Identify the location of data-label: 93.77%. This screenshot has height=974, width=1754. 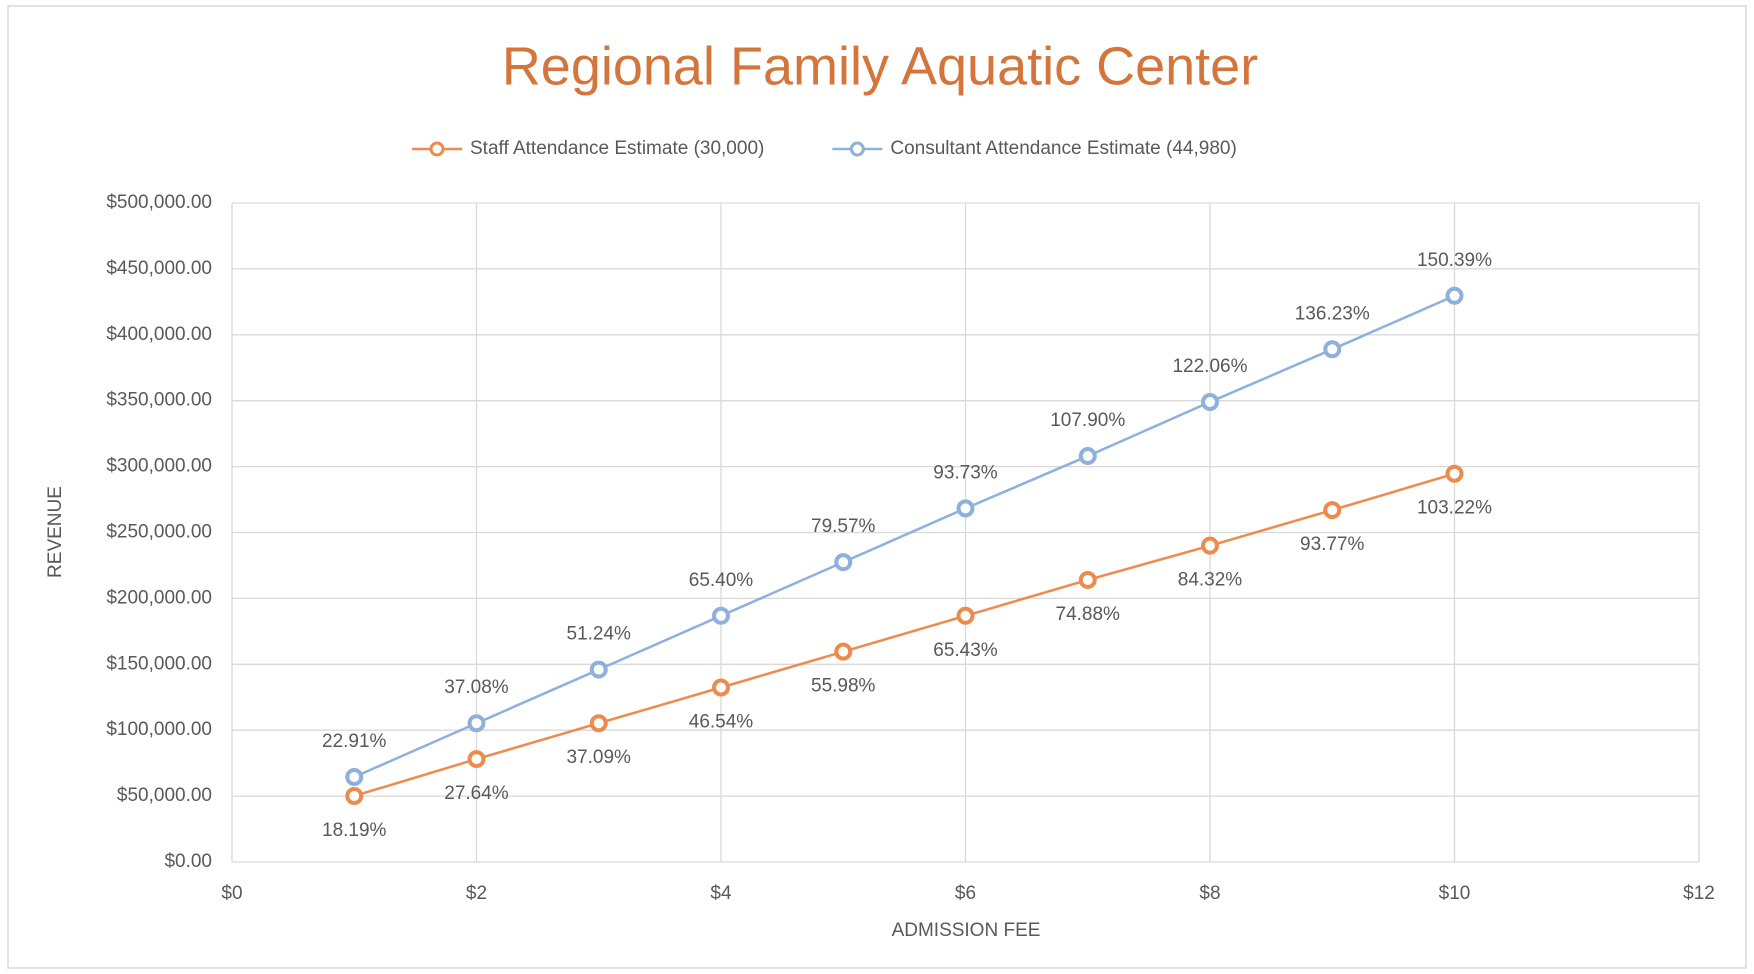
(1332, 544).